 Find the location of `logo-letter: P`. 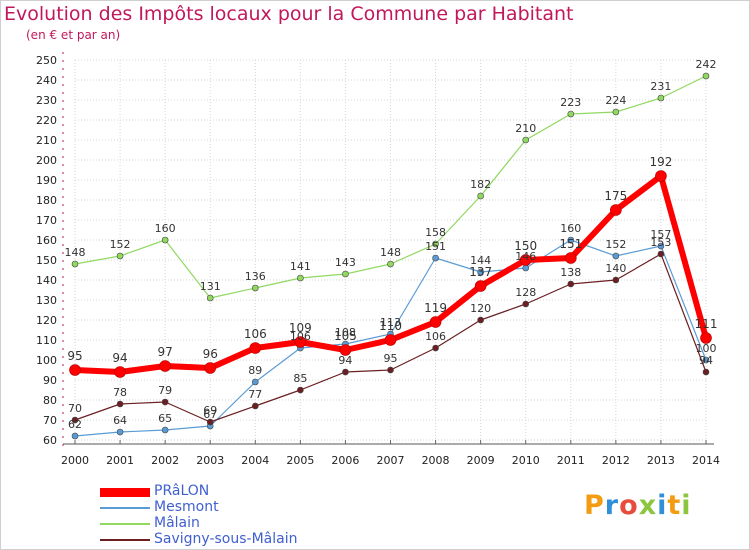

logo-letter: P is located at coordinates (594, 505).